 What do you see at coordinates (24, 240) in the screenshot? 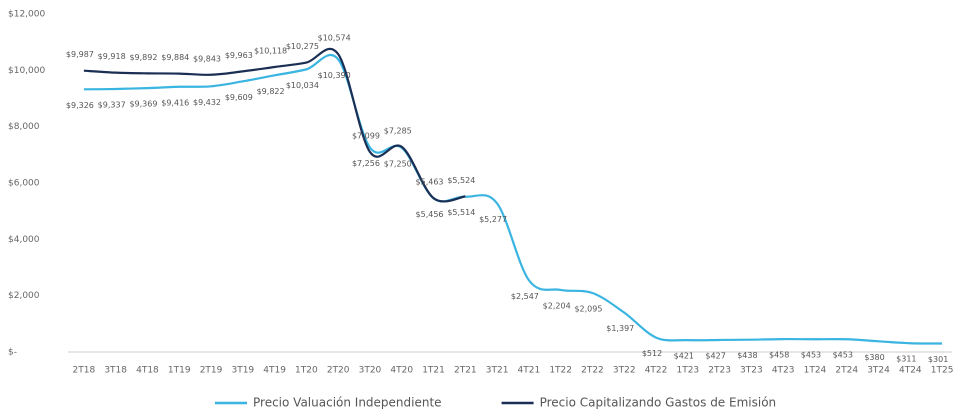
I see `y-tick-label: $4,000` at bounding box center [24, 240].